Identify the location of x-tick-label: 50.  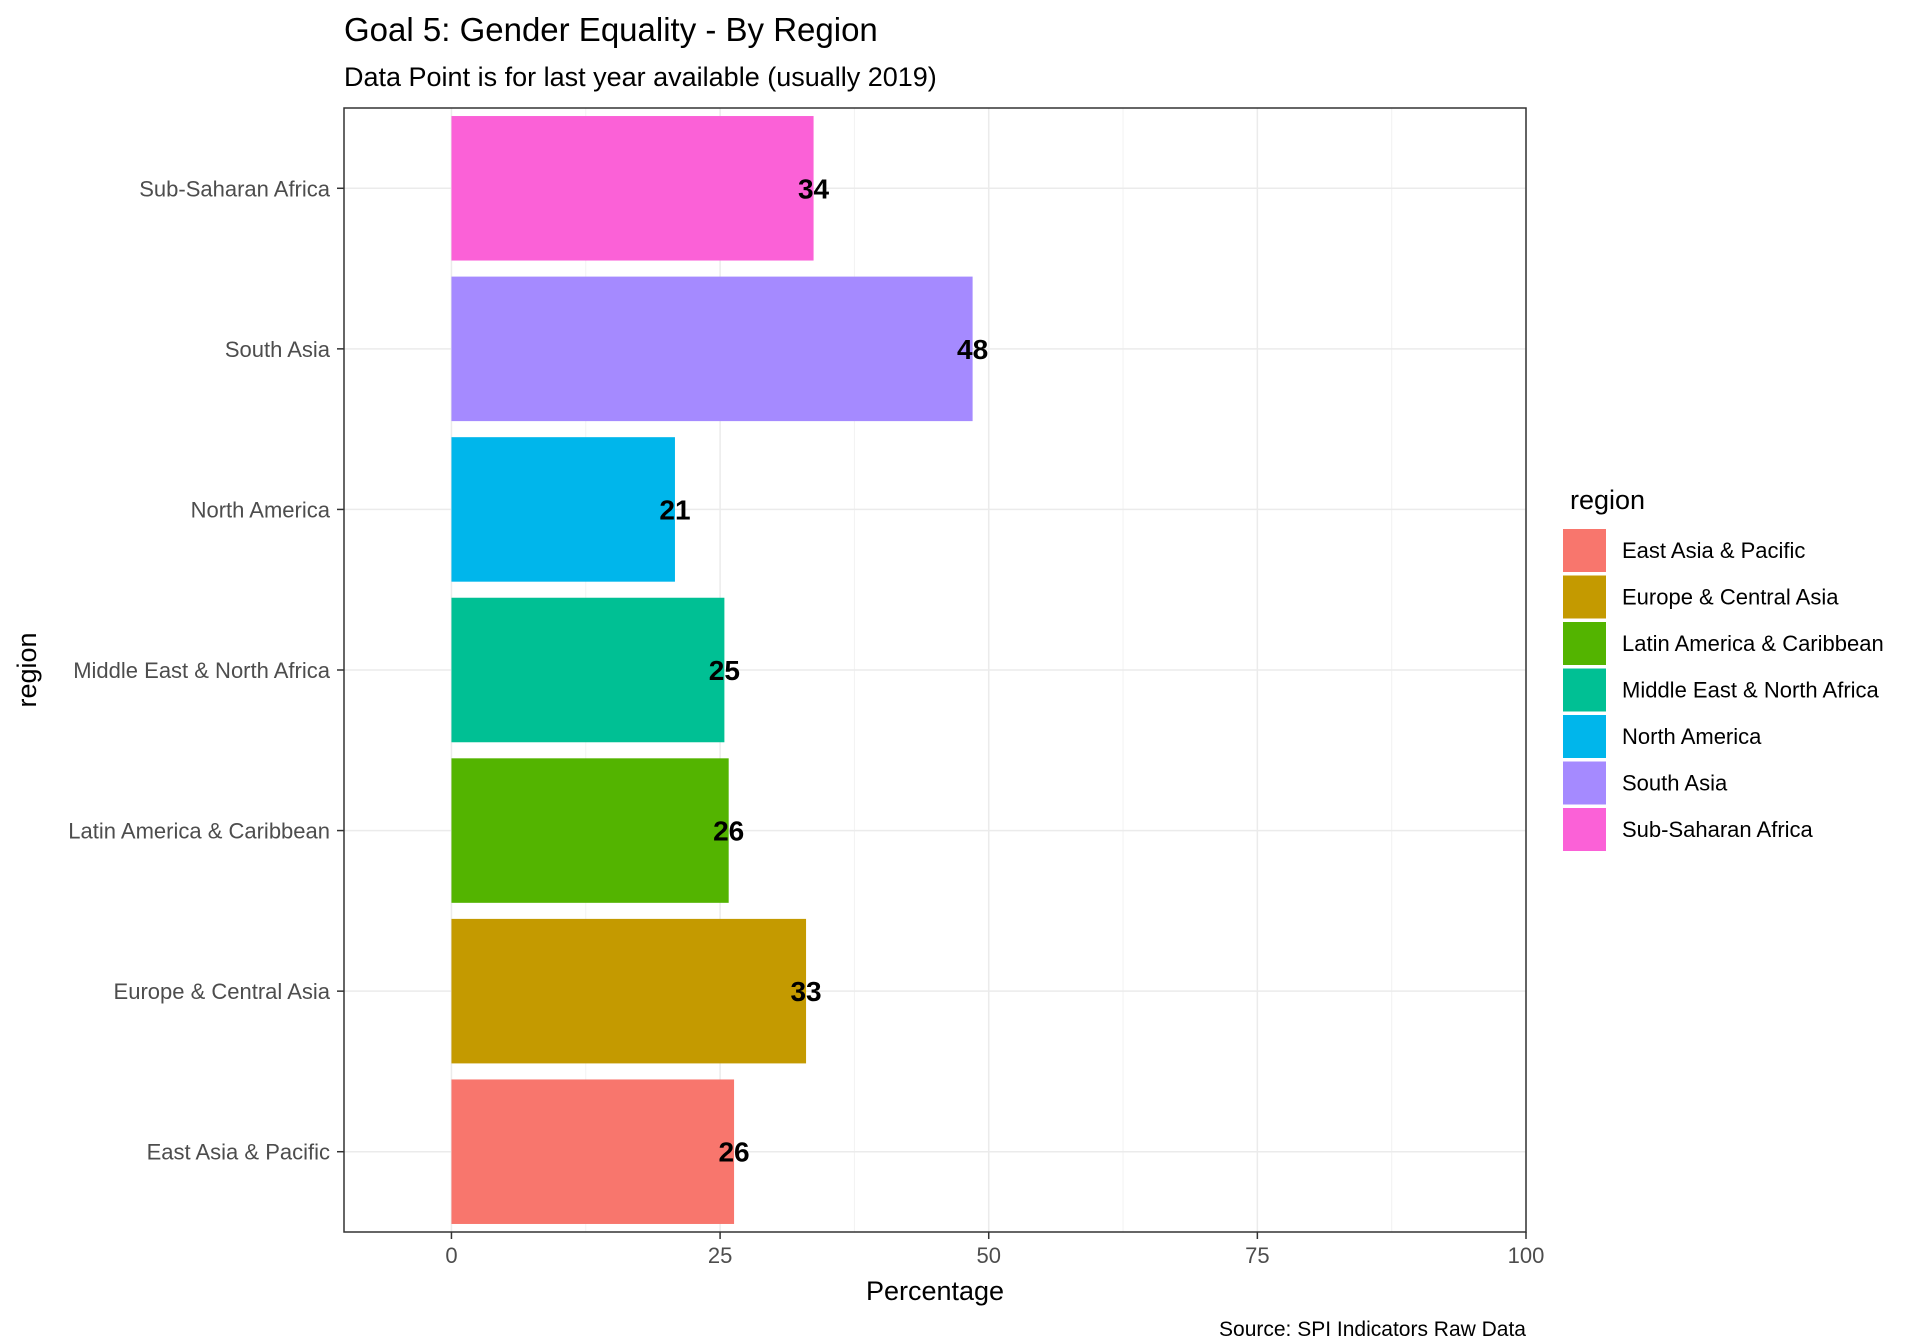
(988, 1255).